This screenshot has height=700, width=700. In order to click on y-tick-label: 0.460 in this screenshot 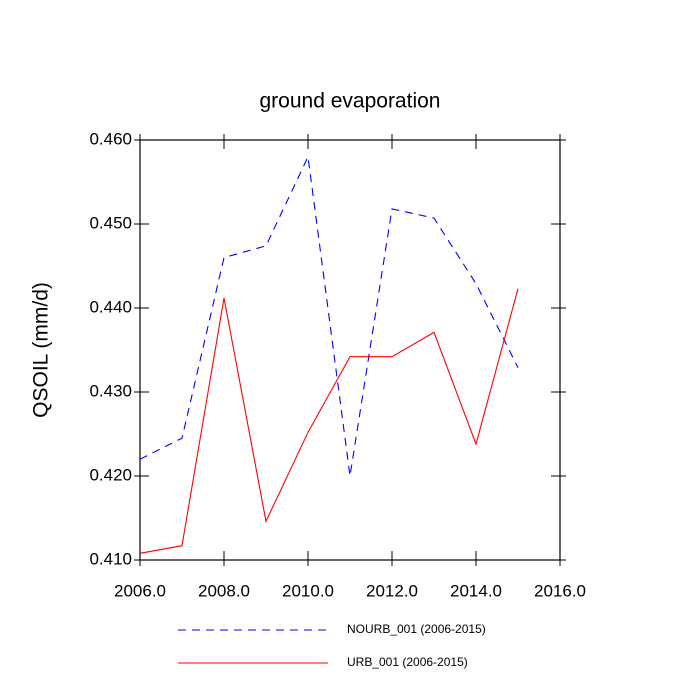, I will do `click(110, 138)`.